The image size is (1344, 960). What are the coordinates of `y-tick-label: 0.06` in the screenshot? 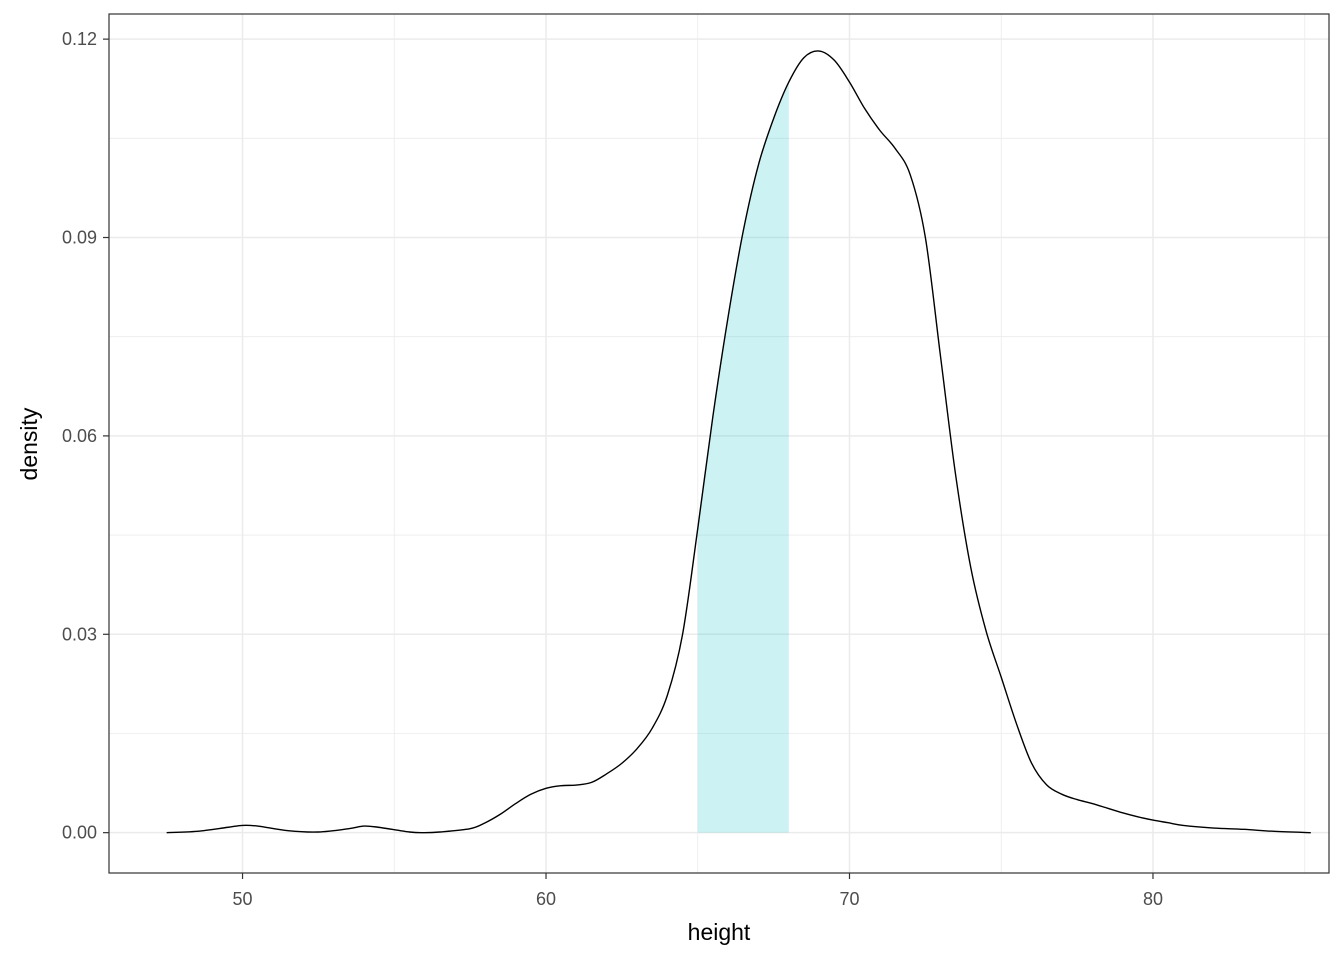 It's located at (79, 436).